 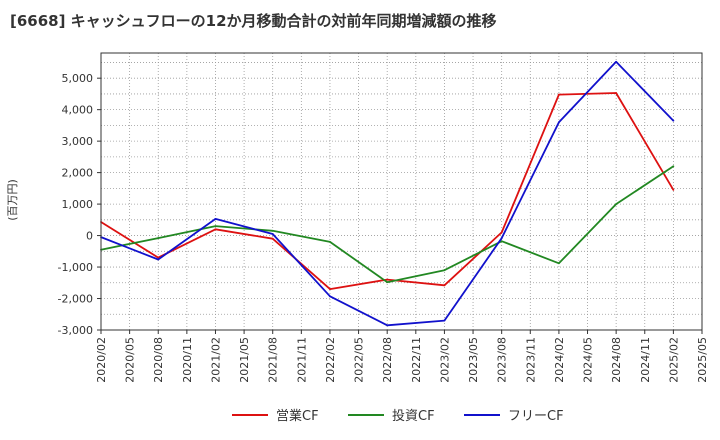 What do you see at coordinates (359, 360) in the screenshot?
I see `x-tick-label: 2022/05` at bounding box center [359, 360].